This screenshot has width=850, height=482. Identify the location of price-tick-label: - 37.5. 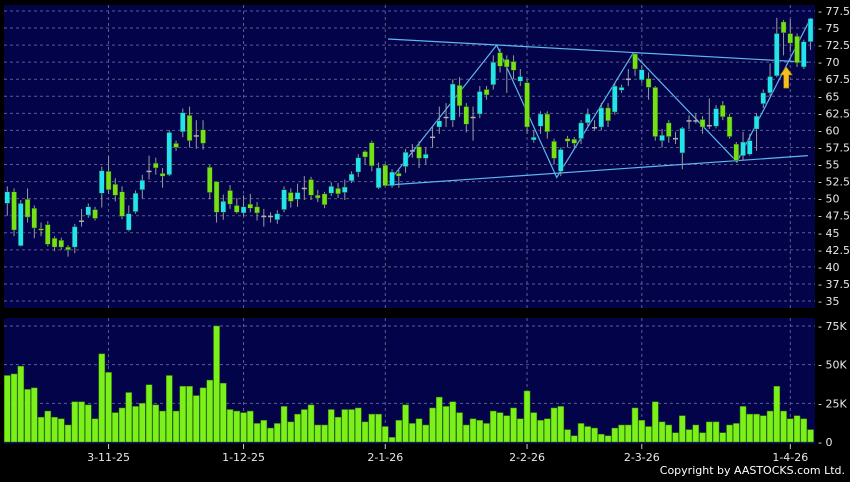
(834, 284).